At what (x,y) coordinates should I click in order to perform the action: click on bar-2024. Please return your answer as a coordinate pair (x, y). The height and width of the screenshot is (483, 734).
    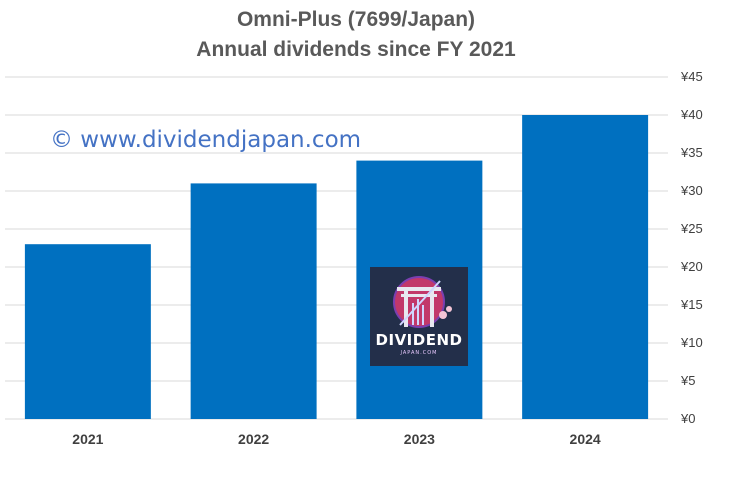
    Looking at the image, I should click on (585, 267).